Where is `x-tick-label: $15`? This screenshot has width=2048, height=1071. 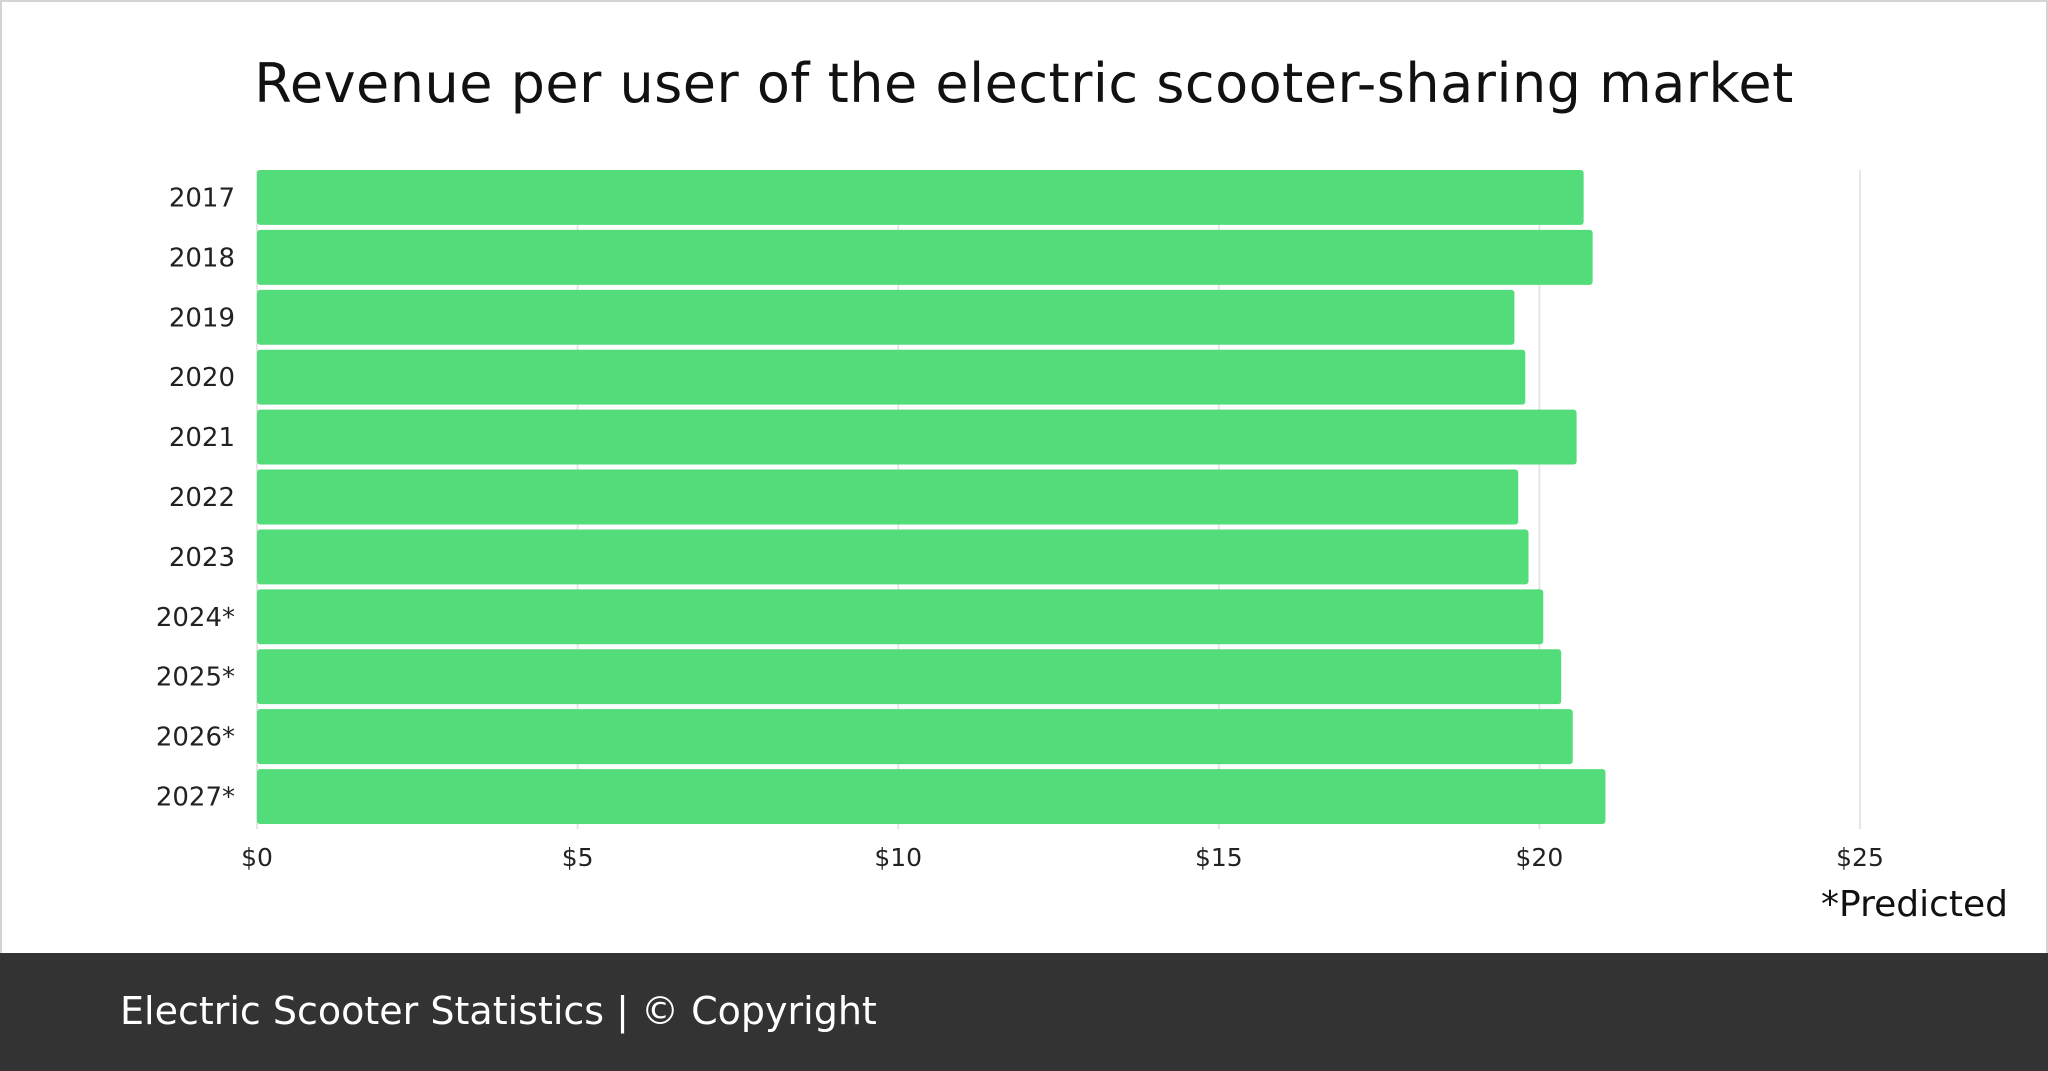
x-tick-label: $15 is located at coordinates (1219, 857).